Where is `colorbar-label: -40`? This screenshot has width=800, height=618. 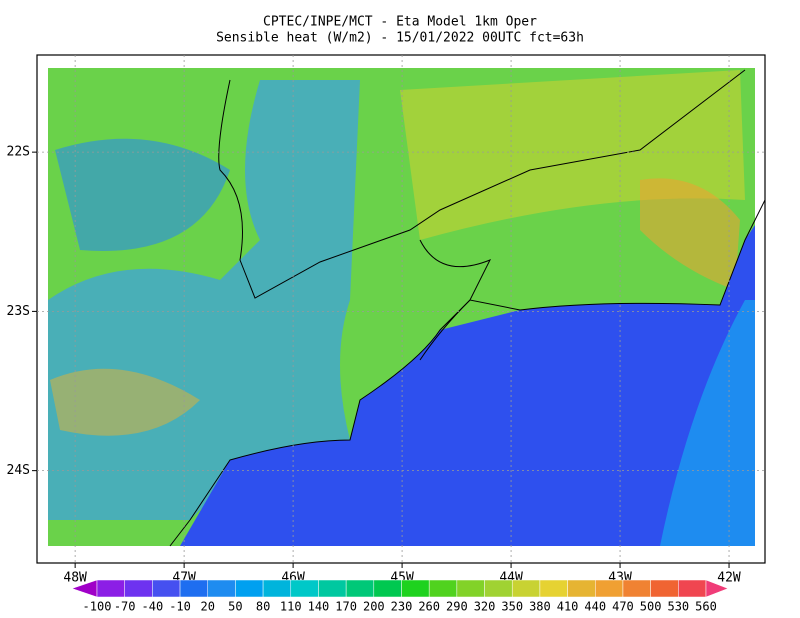 colorbar-label: -40 is located at coordinates (153, 607).